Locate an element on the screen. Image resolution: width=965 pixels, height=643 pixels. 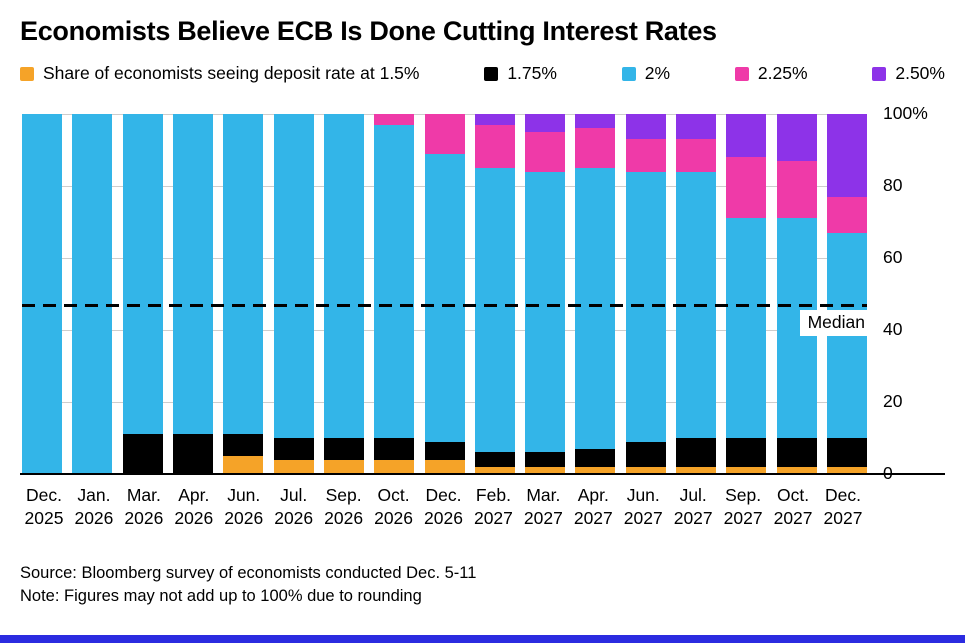
legend-label-2-25: 2.25% is located at coordinates (782, 73).